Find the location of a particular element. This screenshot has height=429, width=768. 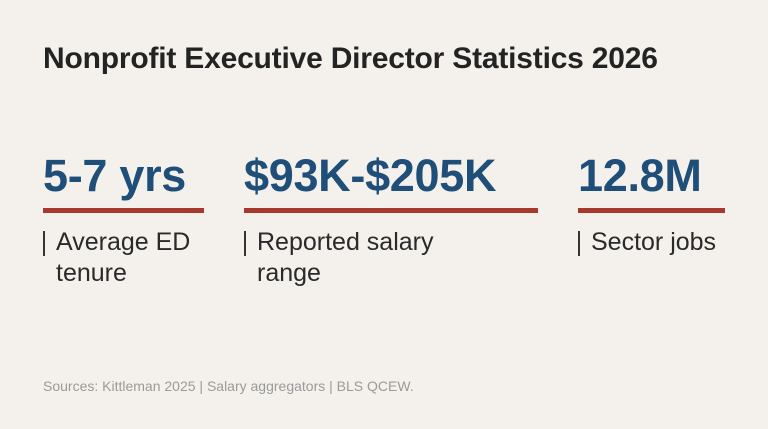

stat-card-salary: $93K-$205K Reported salary range is located at coordinates (391, 218).